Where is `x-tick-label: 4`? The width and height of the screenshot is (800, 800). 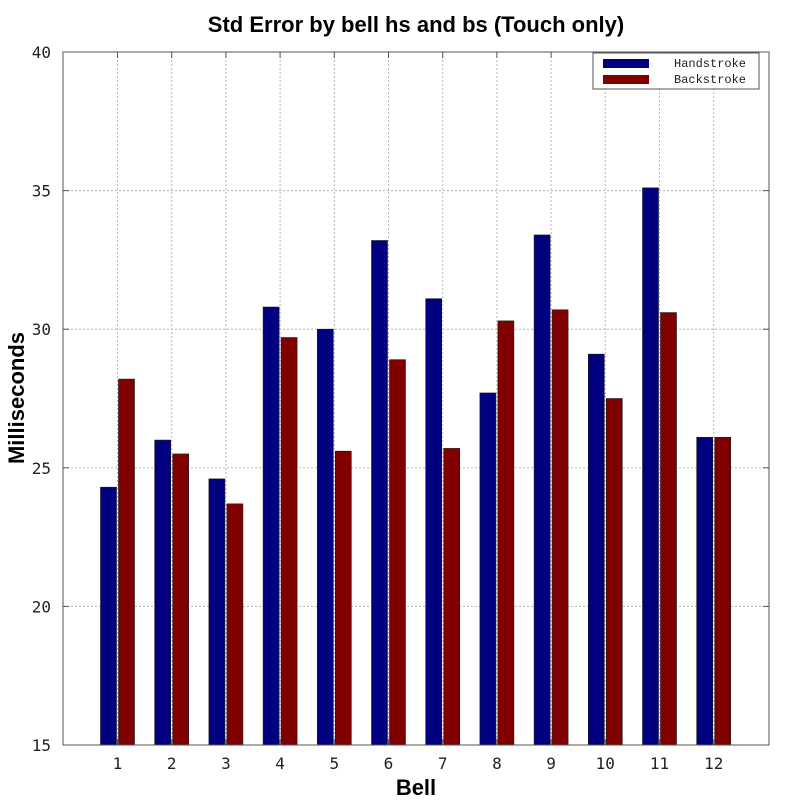 x-tick-label: 4 is located at coordinates (280, 763).